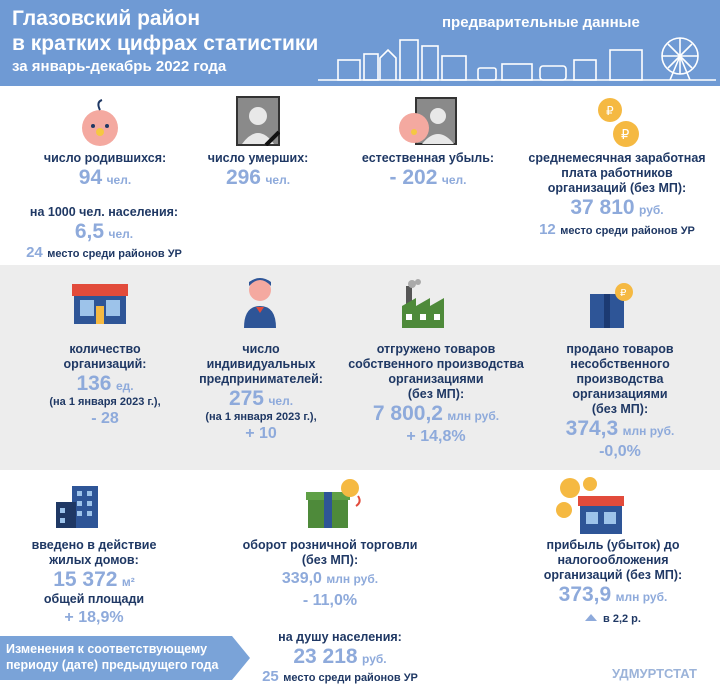 This screenshot has height=700, width=720. What do you see at coordinates (641, 597) in the screenshot?
I see `profit-unit: млн руб.` at bounding box center [641, 597].